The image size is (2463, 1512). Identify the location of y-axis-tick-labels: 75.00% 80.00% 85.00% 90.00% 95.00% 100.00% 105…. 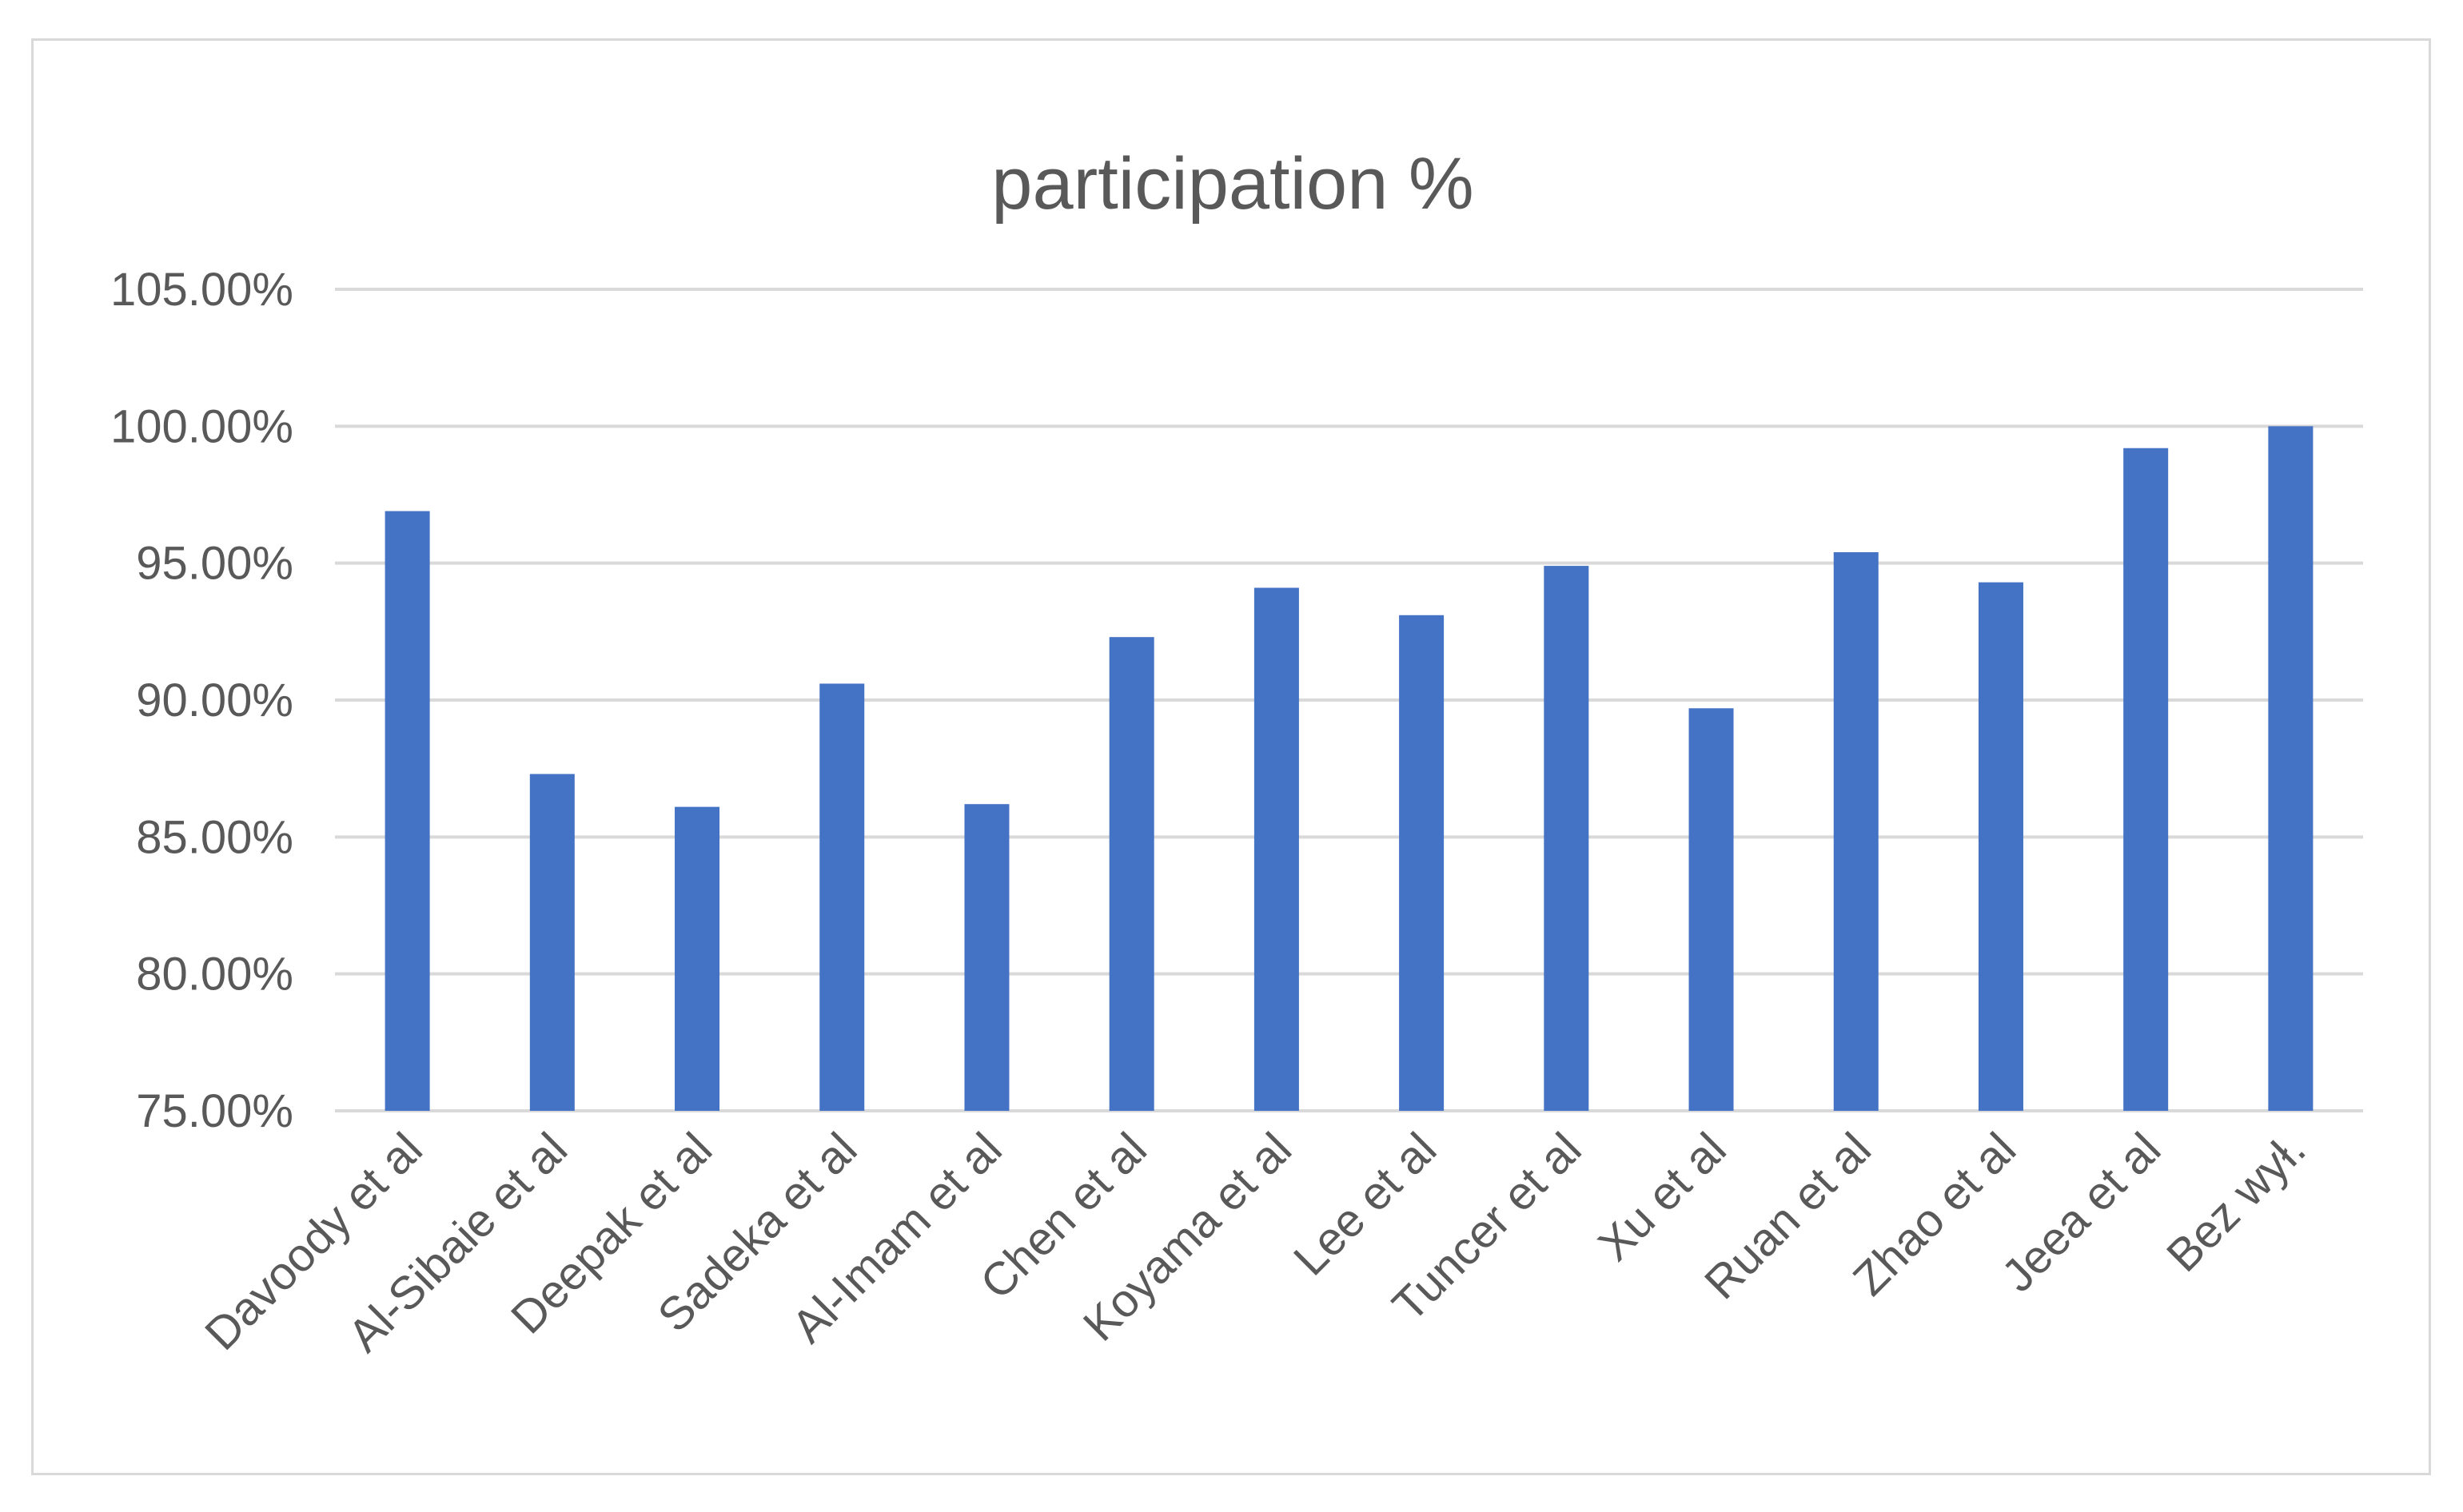
(201, 700).